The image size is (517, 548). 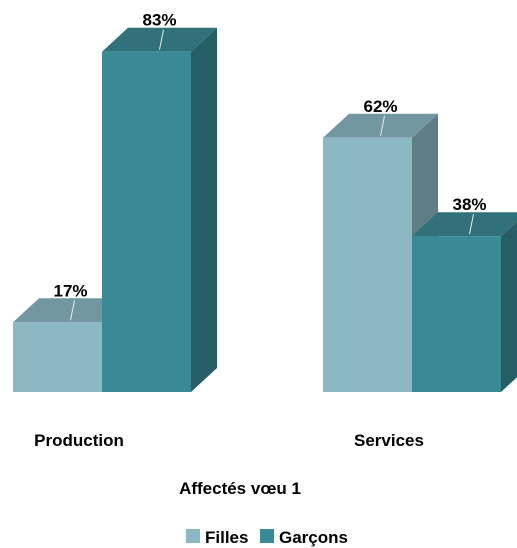 I want to click on bar-production-garcons, so click(x=159, y=209).